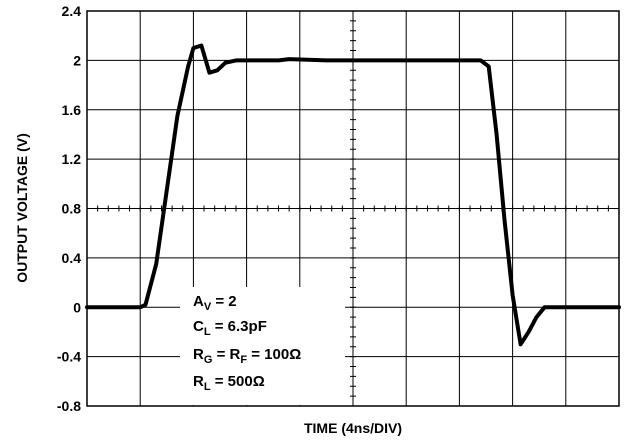 The width and height of the screenshot is (629, 440). What do you see at coordinates (238, 381) in the screenshot?
I see `rl-rest: = 500Ω` at bounding box center [238, 381].